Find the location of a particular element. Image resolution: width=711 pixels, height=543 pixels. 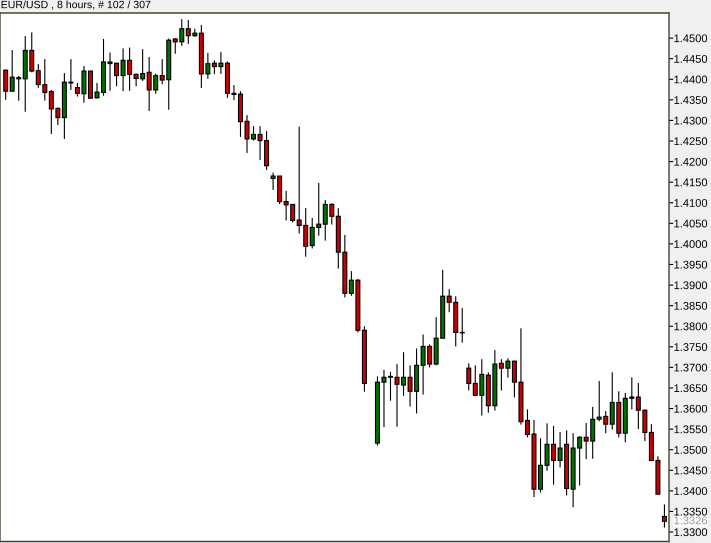

y-tick-label: 1.3400 is located at coordinates (691, 491).